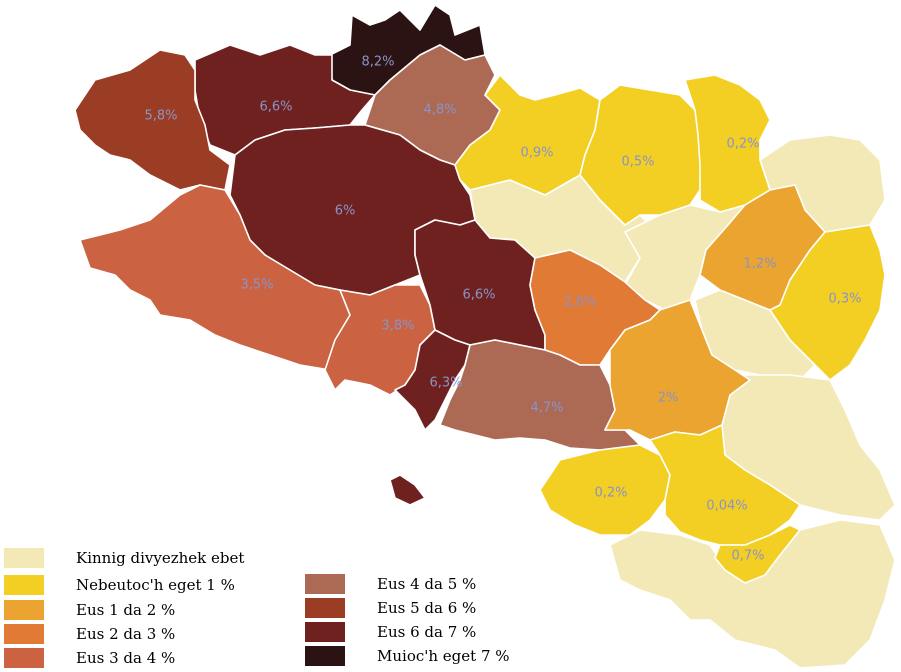 The width and height of the screenshot is (901, 672). I want to click on legend-label: Eus 2 da 3 %, so click(126, 634).